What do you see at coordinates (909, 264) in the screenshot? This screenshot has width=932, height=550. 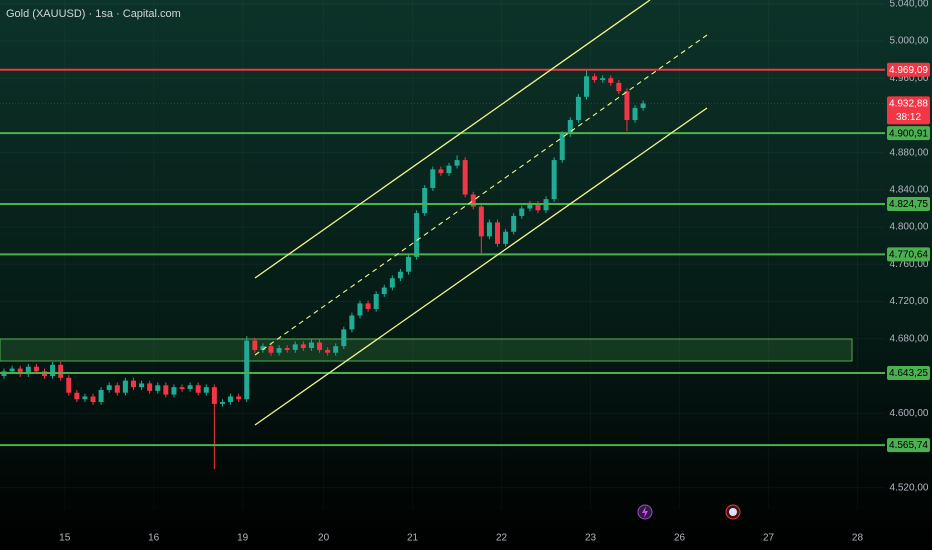 I see `y-tick-label: 4.760,00` at bounding box center [909, 264].